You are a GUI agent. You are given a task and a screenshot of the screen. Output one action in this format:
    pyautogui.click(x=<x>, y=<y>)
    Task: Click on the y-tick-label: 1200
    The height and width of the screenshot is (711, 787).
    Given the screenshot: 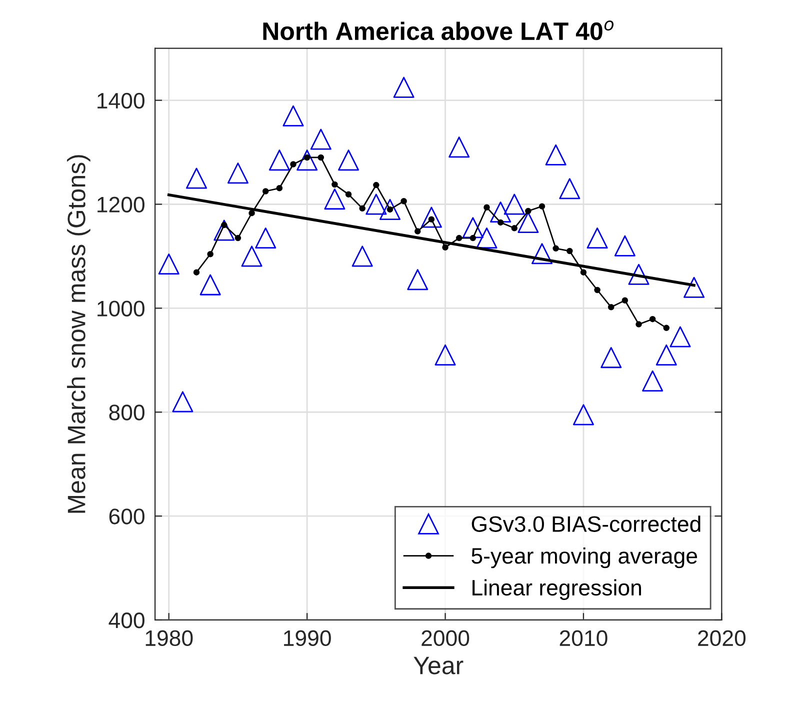 What is the action you would take?
    pyautogui.click(x=121, y=204)
    